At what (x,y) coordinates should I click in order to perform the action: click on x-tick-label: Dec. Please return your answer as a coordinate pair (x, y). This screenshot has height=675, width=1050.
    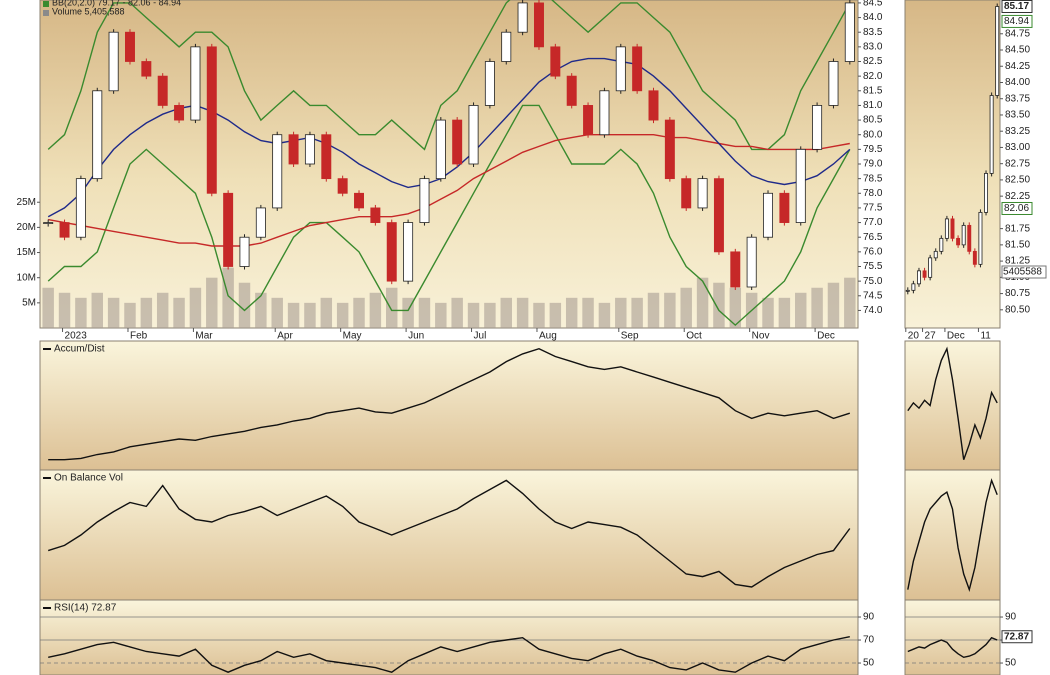
    Looking at the image, I should click on (826, 336).